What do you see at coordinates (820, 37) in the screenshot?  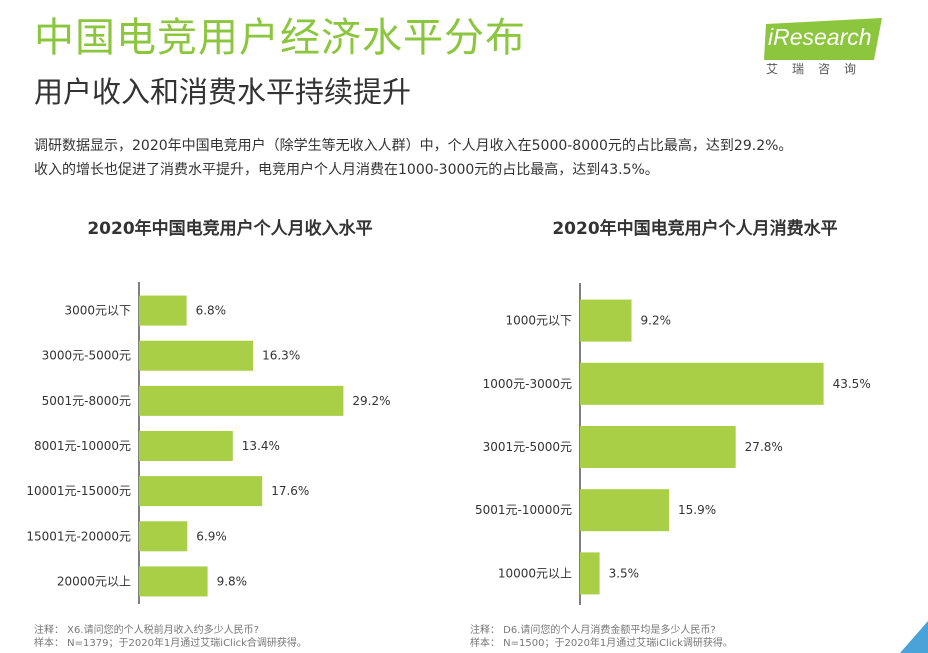 I see `logo-brand-text: iResearch` at bounding box center [820, 37].